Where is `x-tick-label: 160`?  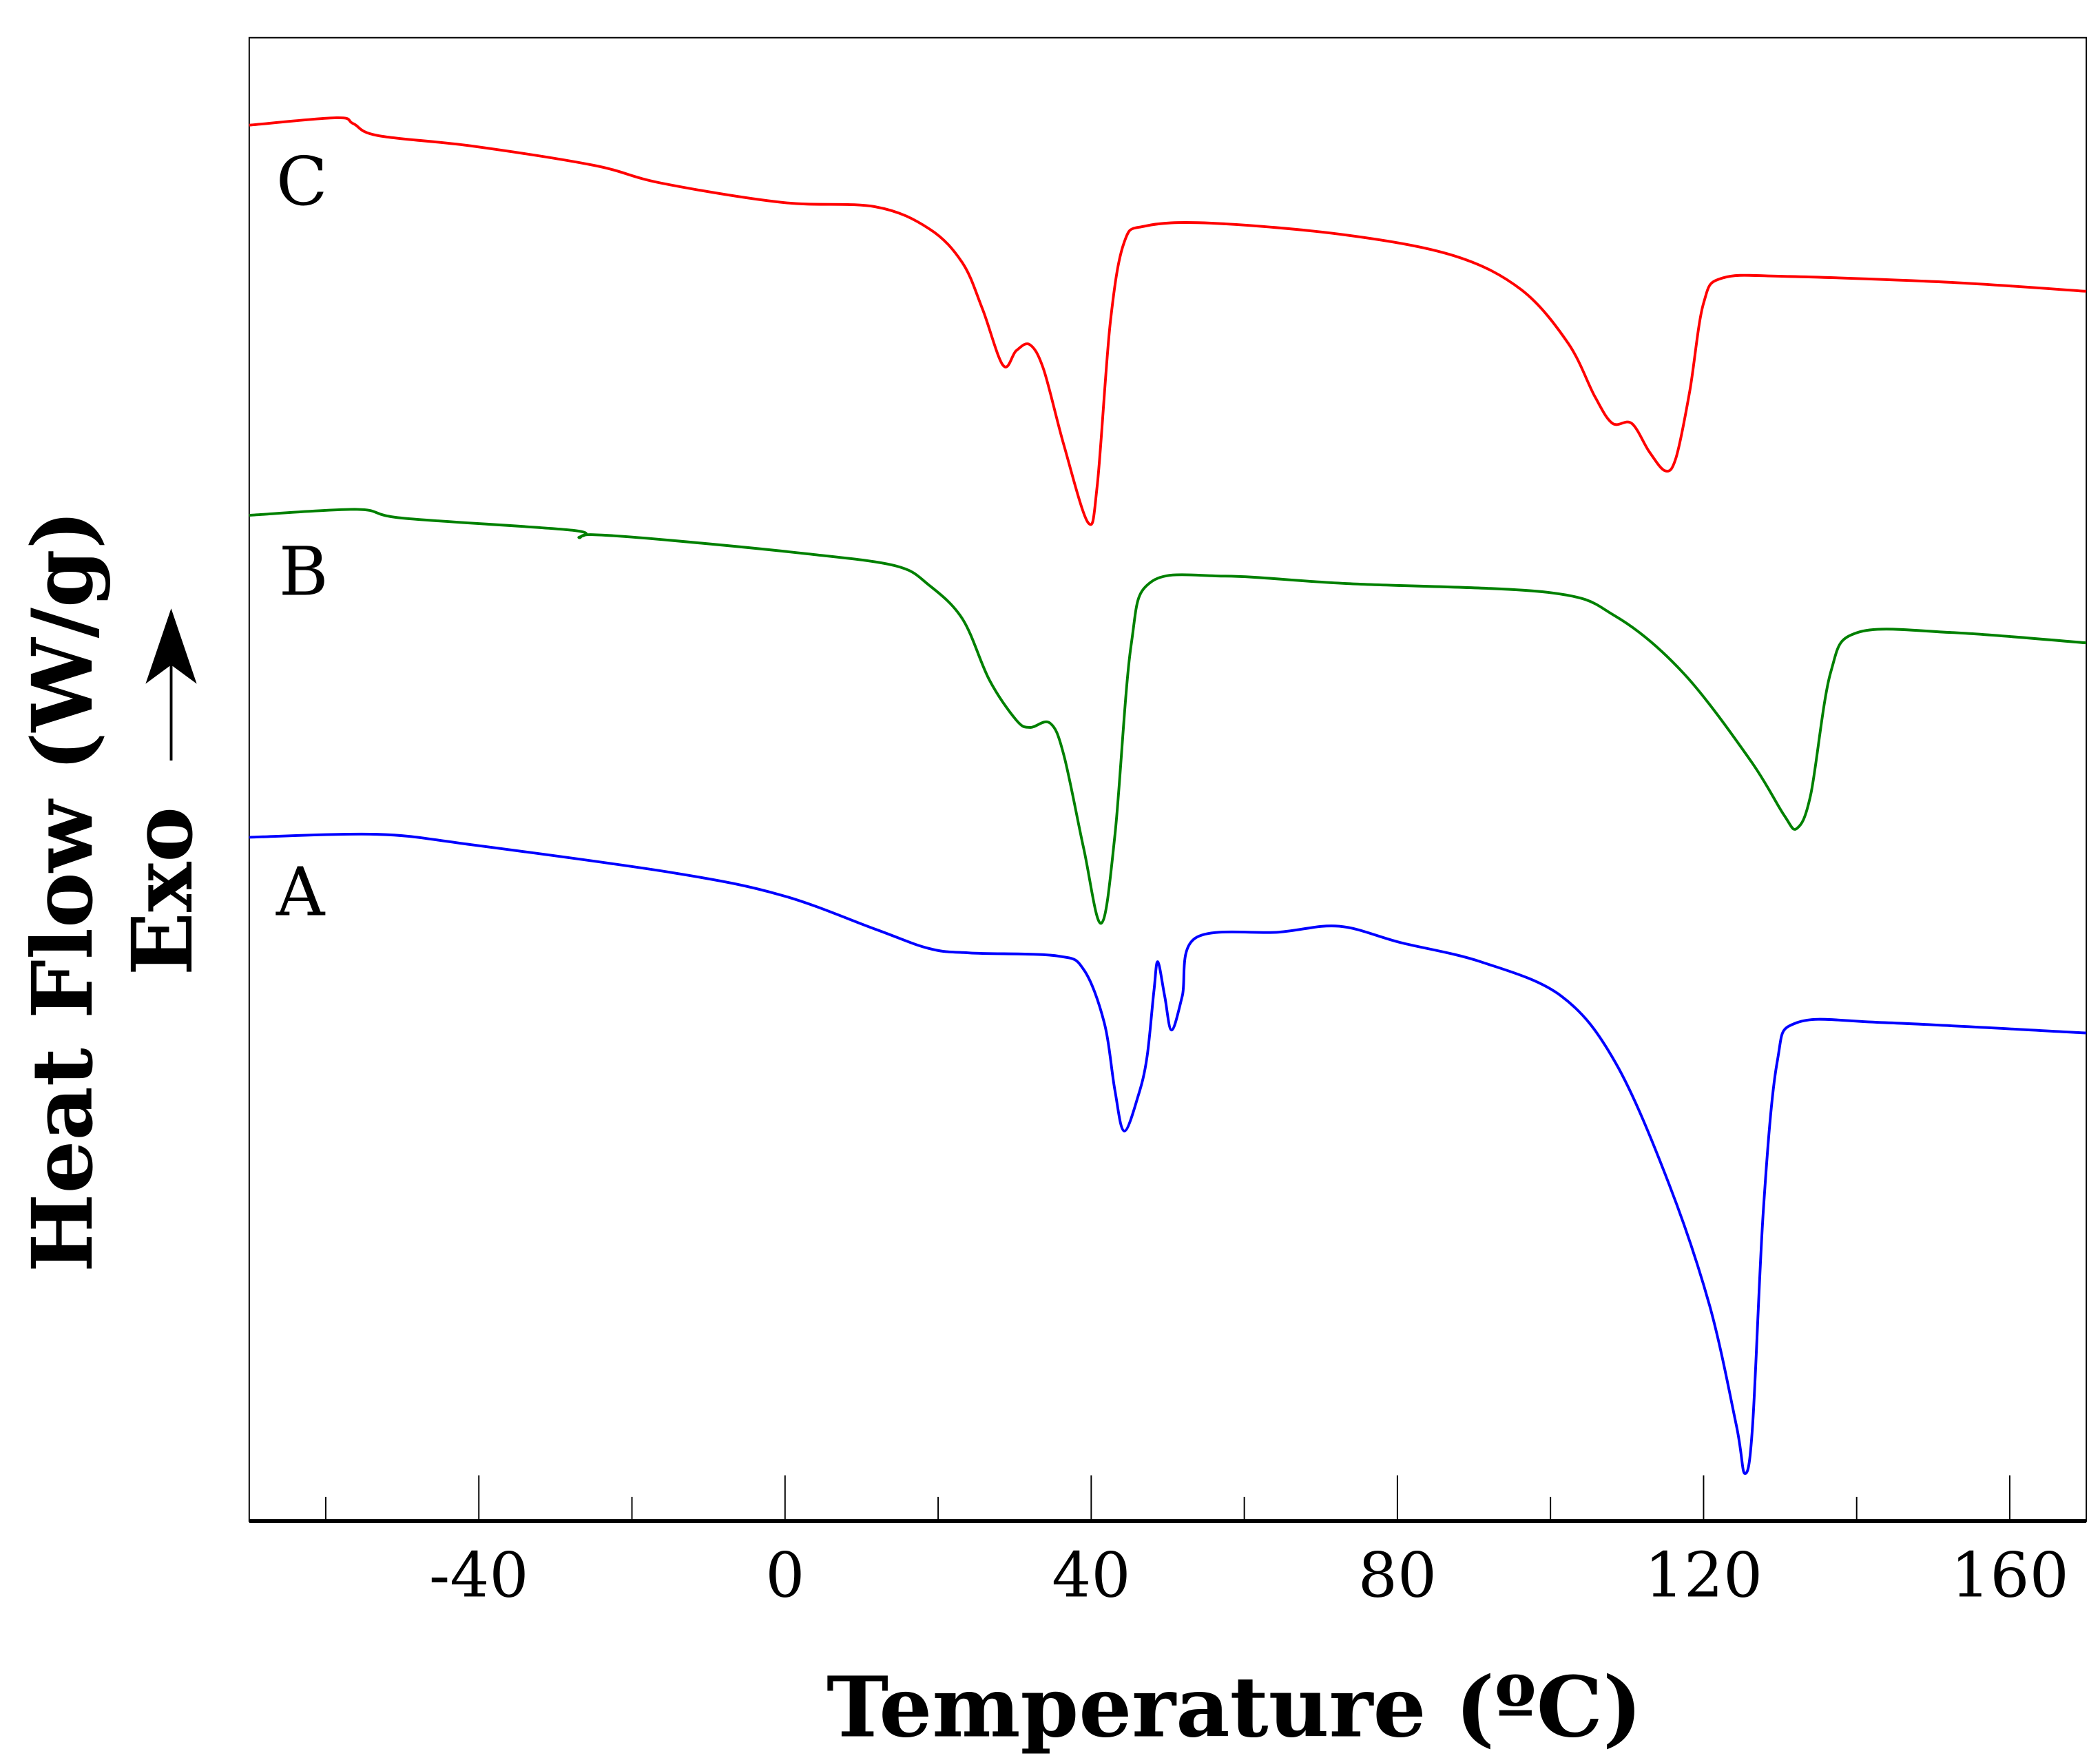 x-tick-label: 160 is located at coordinates (2010, 1576).